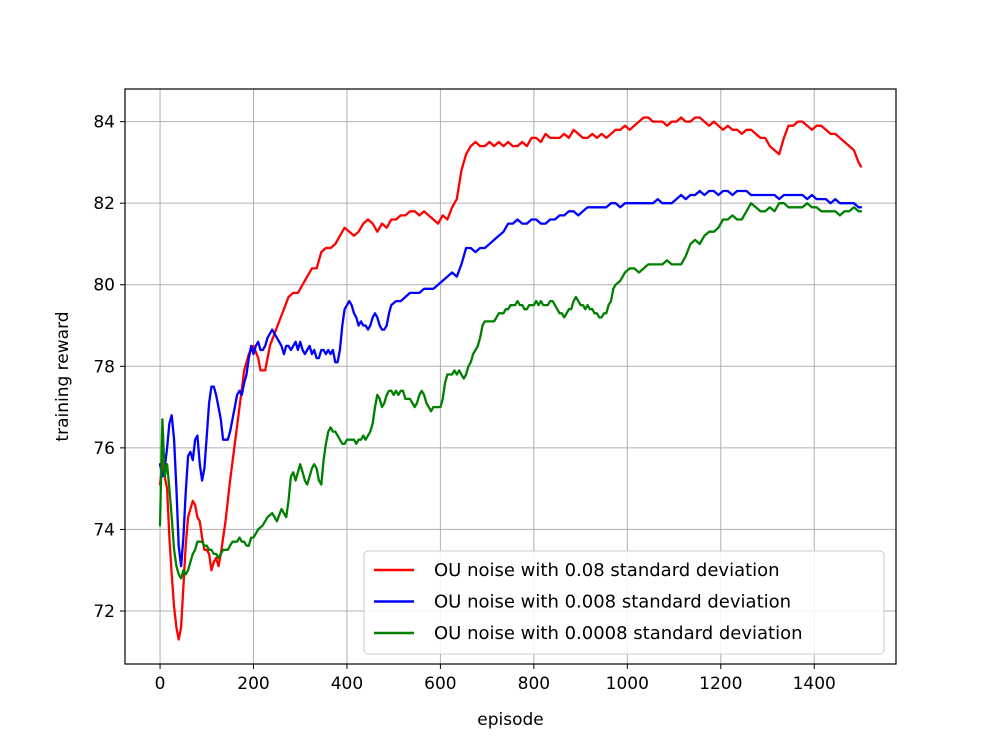 This screenshot has width=996, height=747. I want to click on y-tick-label: 76, so click(104, 449).